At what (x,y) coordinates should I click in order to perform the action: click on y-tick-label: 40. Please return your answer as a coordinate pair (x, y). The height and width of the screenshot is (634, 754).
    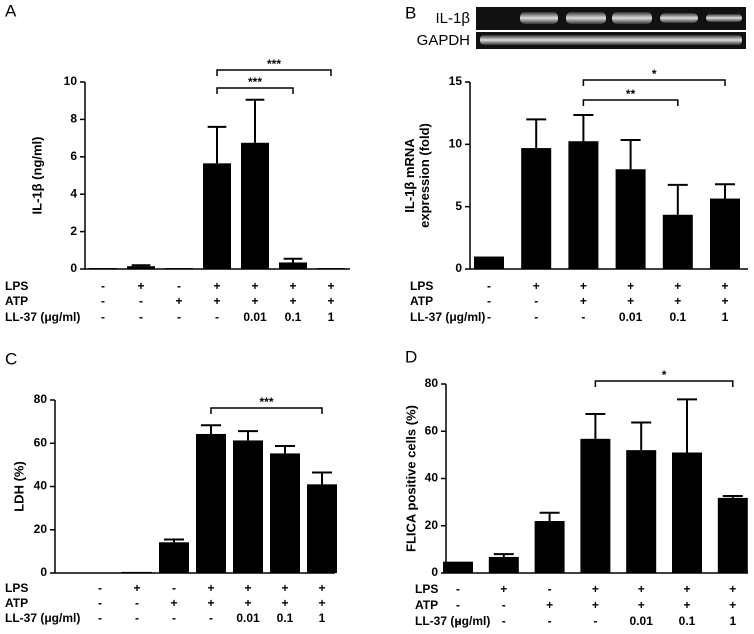
    Looking at the image, I should click on (432, 478).